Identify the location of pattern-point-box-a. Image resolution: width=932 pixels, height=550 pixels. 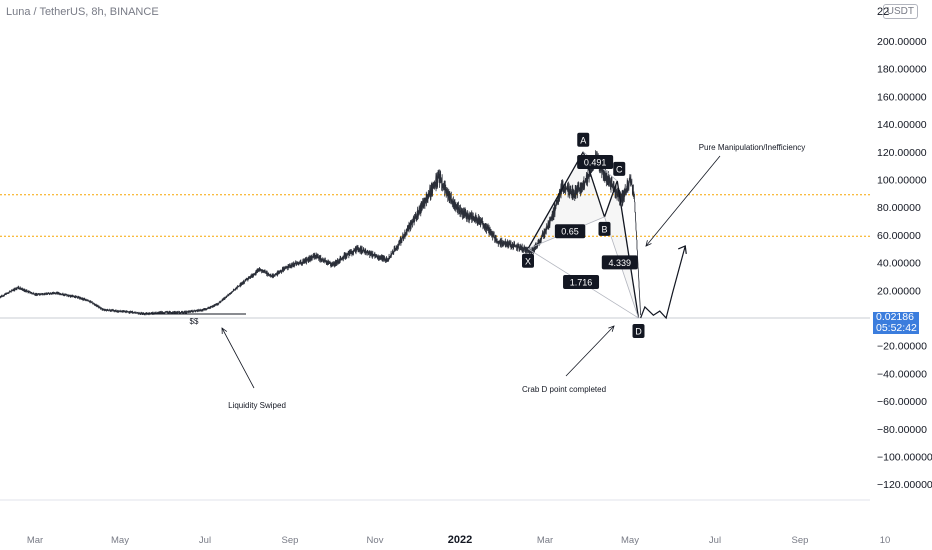
(583, 139).